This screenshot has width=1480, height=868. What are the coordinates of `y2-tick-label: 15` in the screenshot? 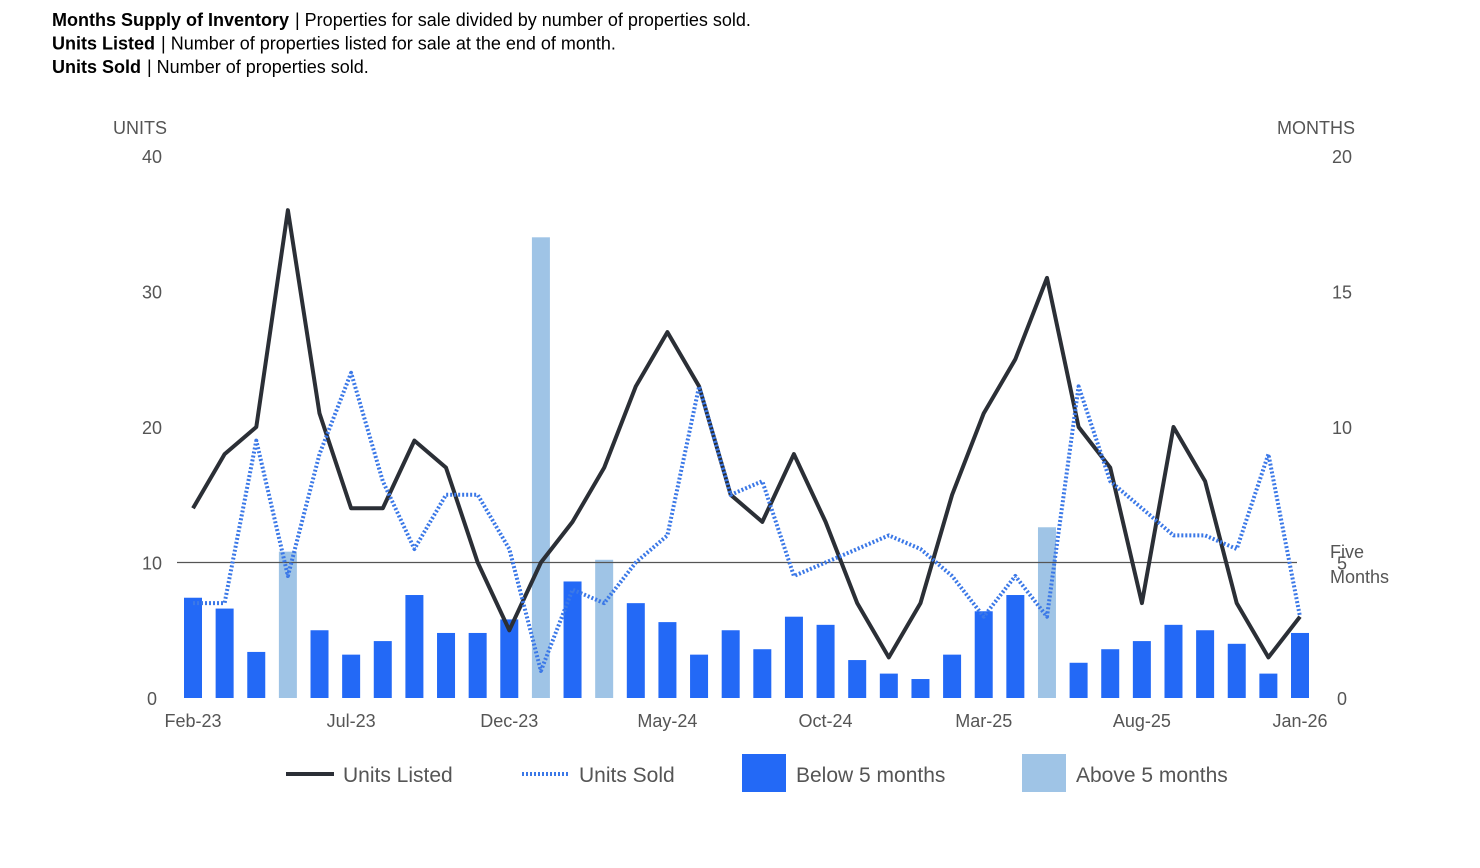 It's located at (1342, 293).